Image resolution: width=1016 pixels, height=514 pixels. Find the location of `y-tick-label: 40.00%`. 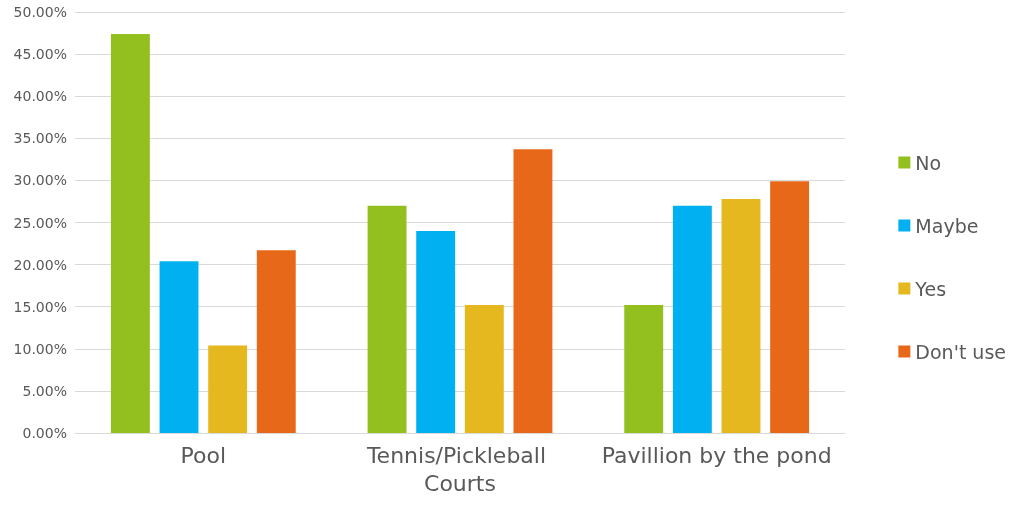

y-tick-label: 40.00% is located at coordinates (40, 96).